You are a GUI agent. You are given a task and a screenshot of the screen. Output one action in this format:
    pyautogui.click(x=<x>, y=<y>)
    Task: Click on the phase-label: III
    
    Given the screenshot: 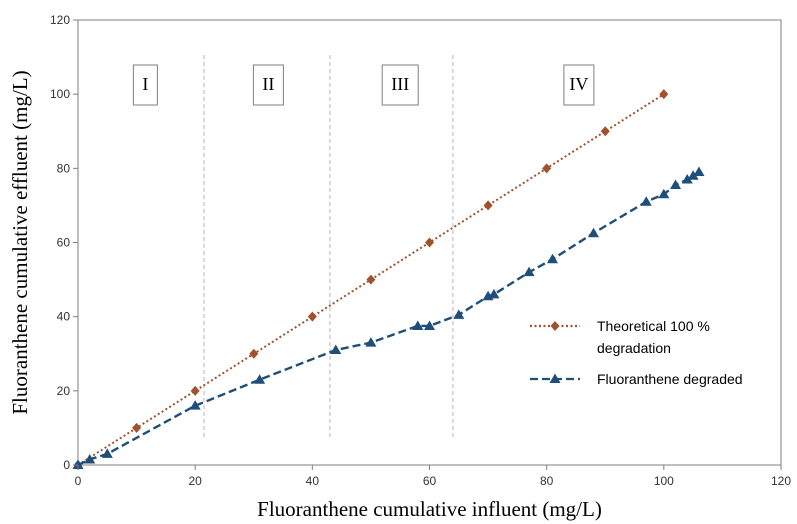 What is the action you would take?
    pyautogui.click(x=400, y=84)
    